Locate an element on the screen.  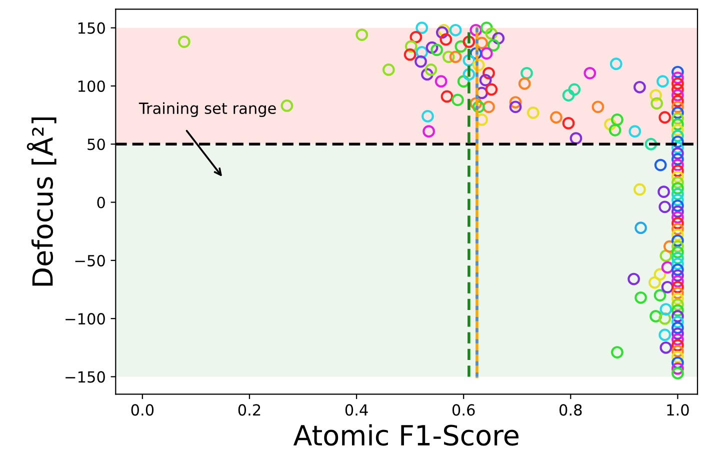
annotation: Training set range is located at coordinates (207, 109).